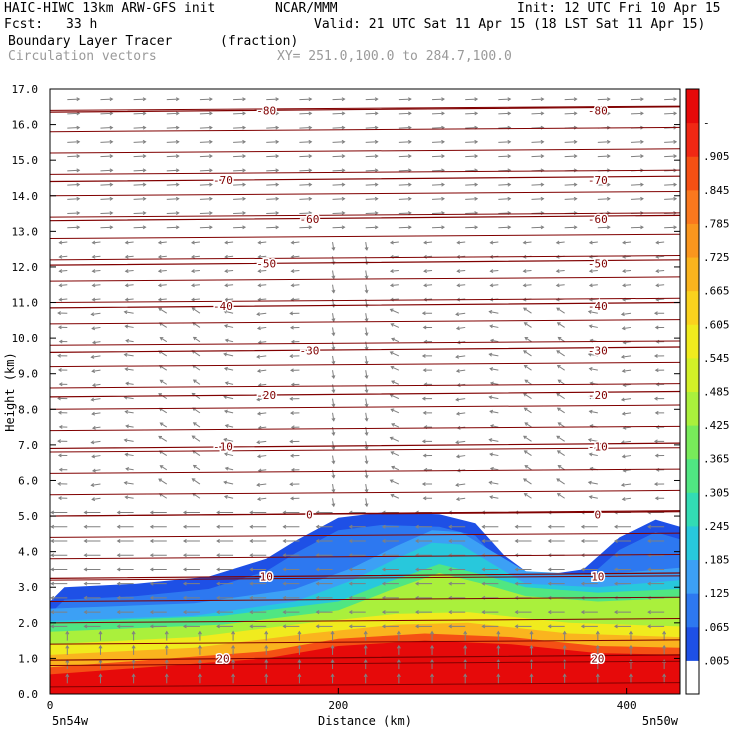  Describe the element at coordinates (660, 721) in the screenshot. I see `x-end-location: 5n50w` at that location.